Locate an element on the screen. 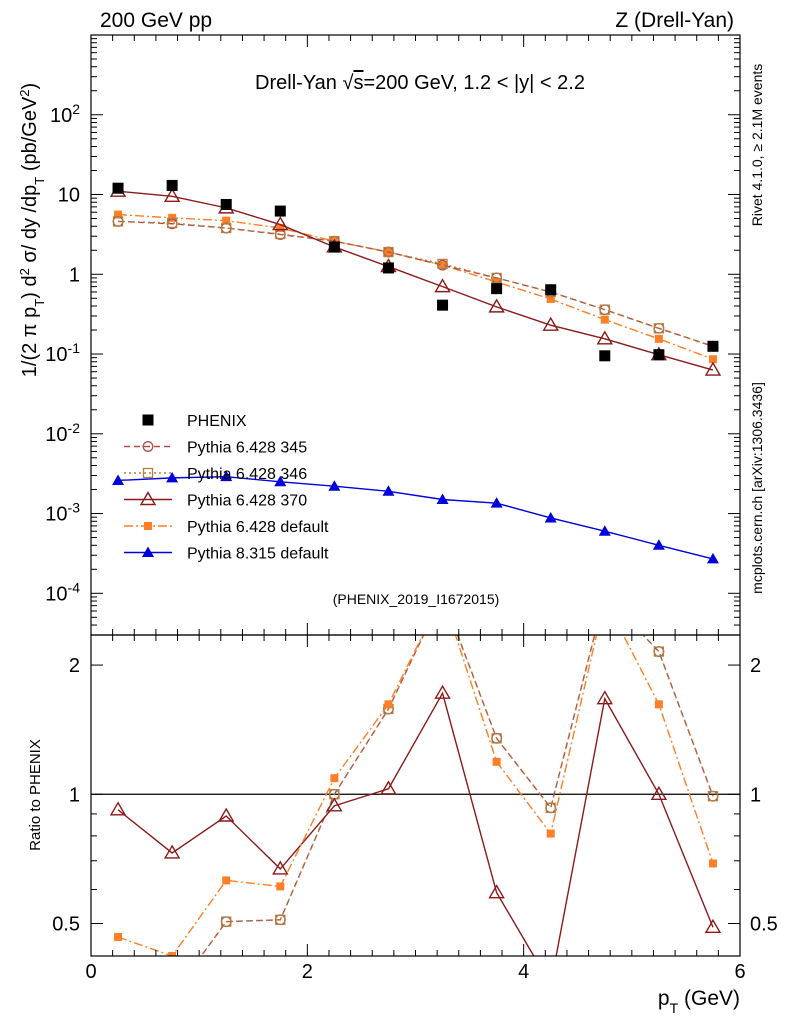 The image size is (786, 1024). legend-marker-p345 is located at coordinates (148, 446).